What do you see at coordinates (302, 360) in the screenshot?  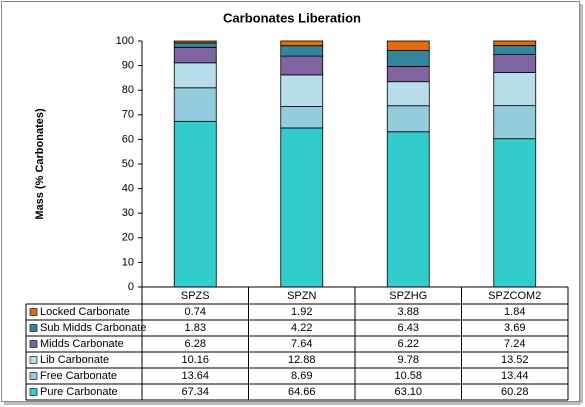 I see `table-cell: 12.88` at bounding box center [302, 360].